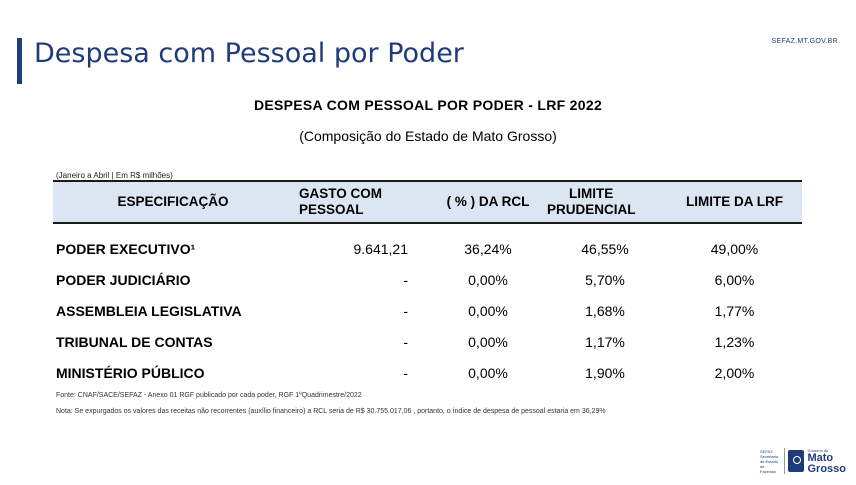  I want to click on row-lrf: 2,00%, so click(734, 372).